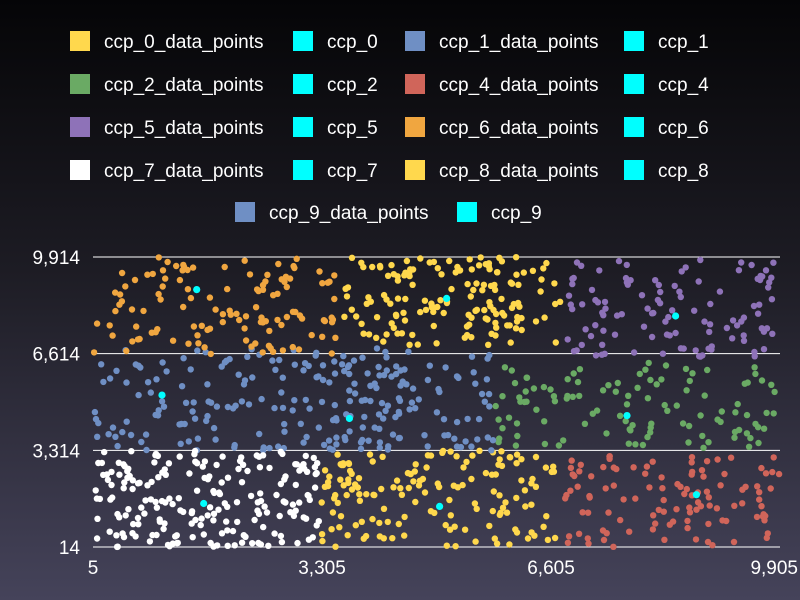 The width and height of the screenshot is (800, 600). What do you see at coordinates (56, 451) in the screenshot?
I see `y-tick-label: 3,314` at bounding box center [56, 451].